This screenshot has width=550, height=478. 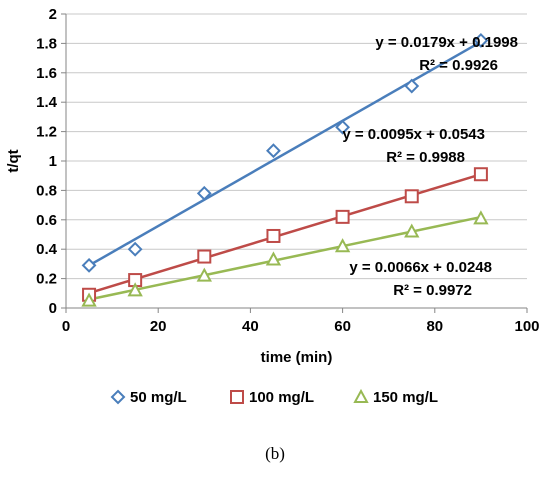 I want to click on y-tick-label: 1.8, so click(x=46, y=43).